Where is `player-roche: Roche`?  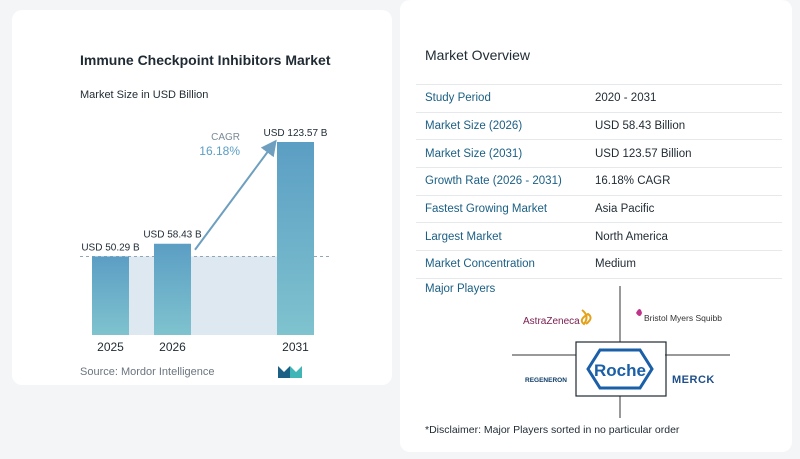
player-roche: Roche is located at coordinates (620, 370).